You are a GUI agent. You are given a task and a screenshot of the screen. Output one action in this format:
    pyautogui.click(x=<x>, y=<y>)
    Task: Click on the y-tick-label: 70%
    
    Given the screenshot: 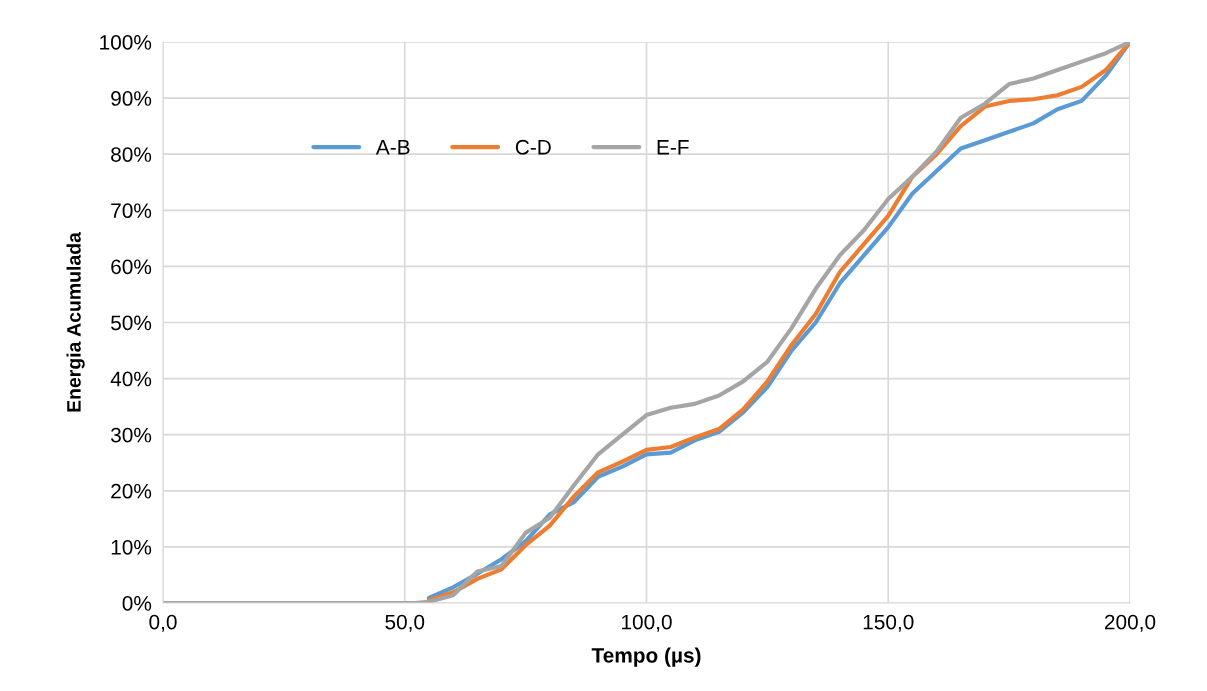 What is the action you would take?
    pyautogui.click(x=131, y=211)
    